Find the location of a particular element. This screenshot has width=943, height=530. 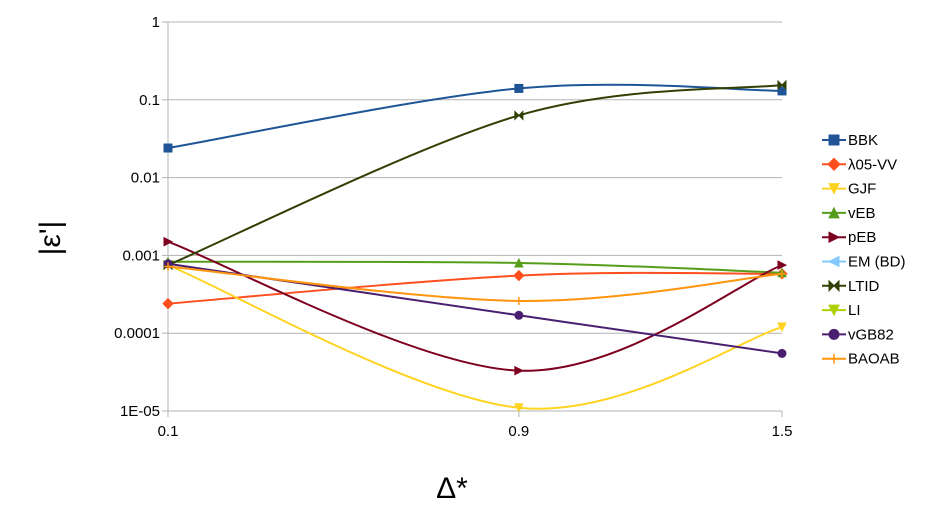

legend-item-gjf: GJF is located at coordinates (849, 189).